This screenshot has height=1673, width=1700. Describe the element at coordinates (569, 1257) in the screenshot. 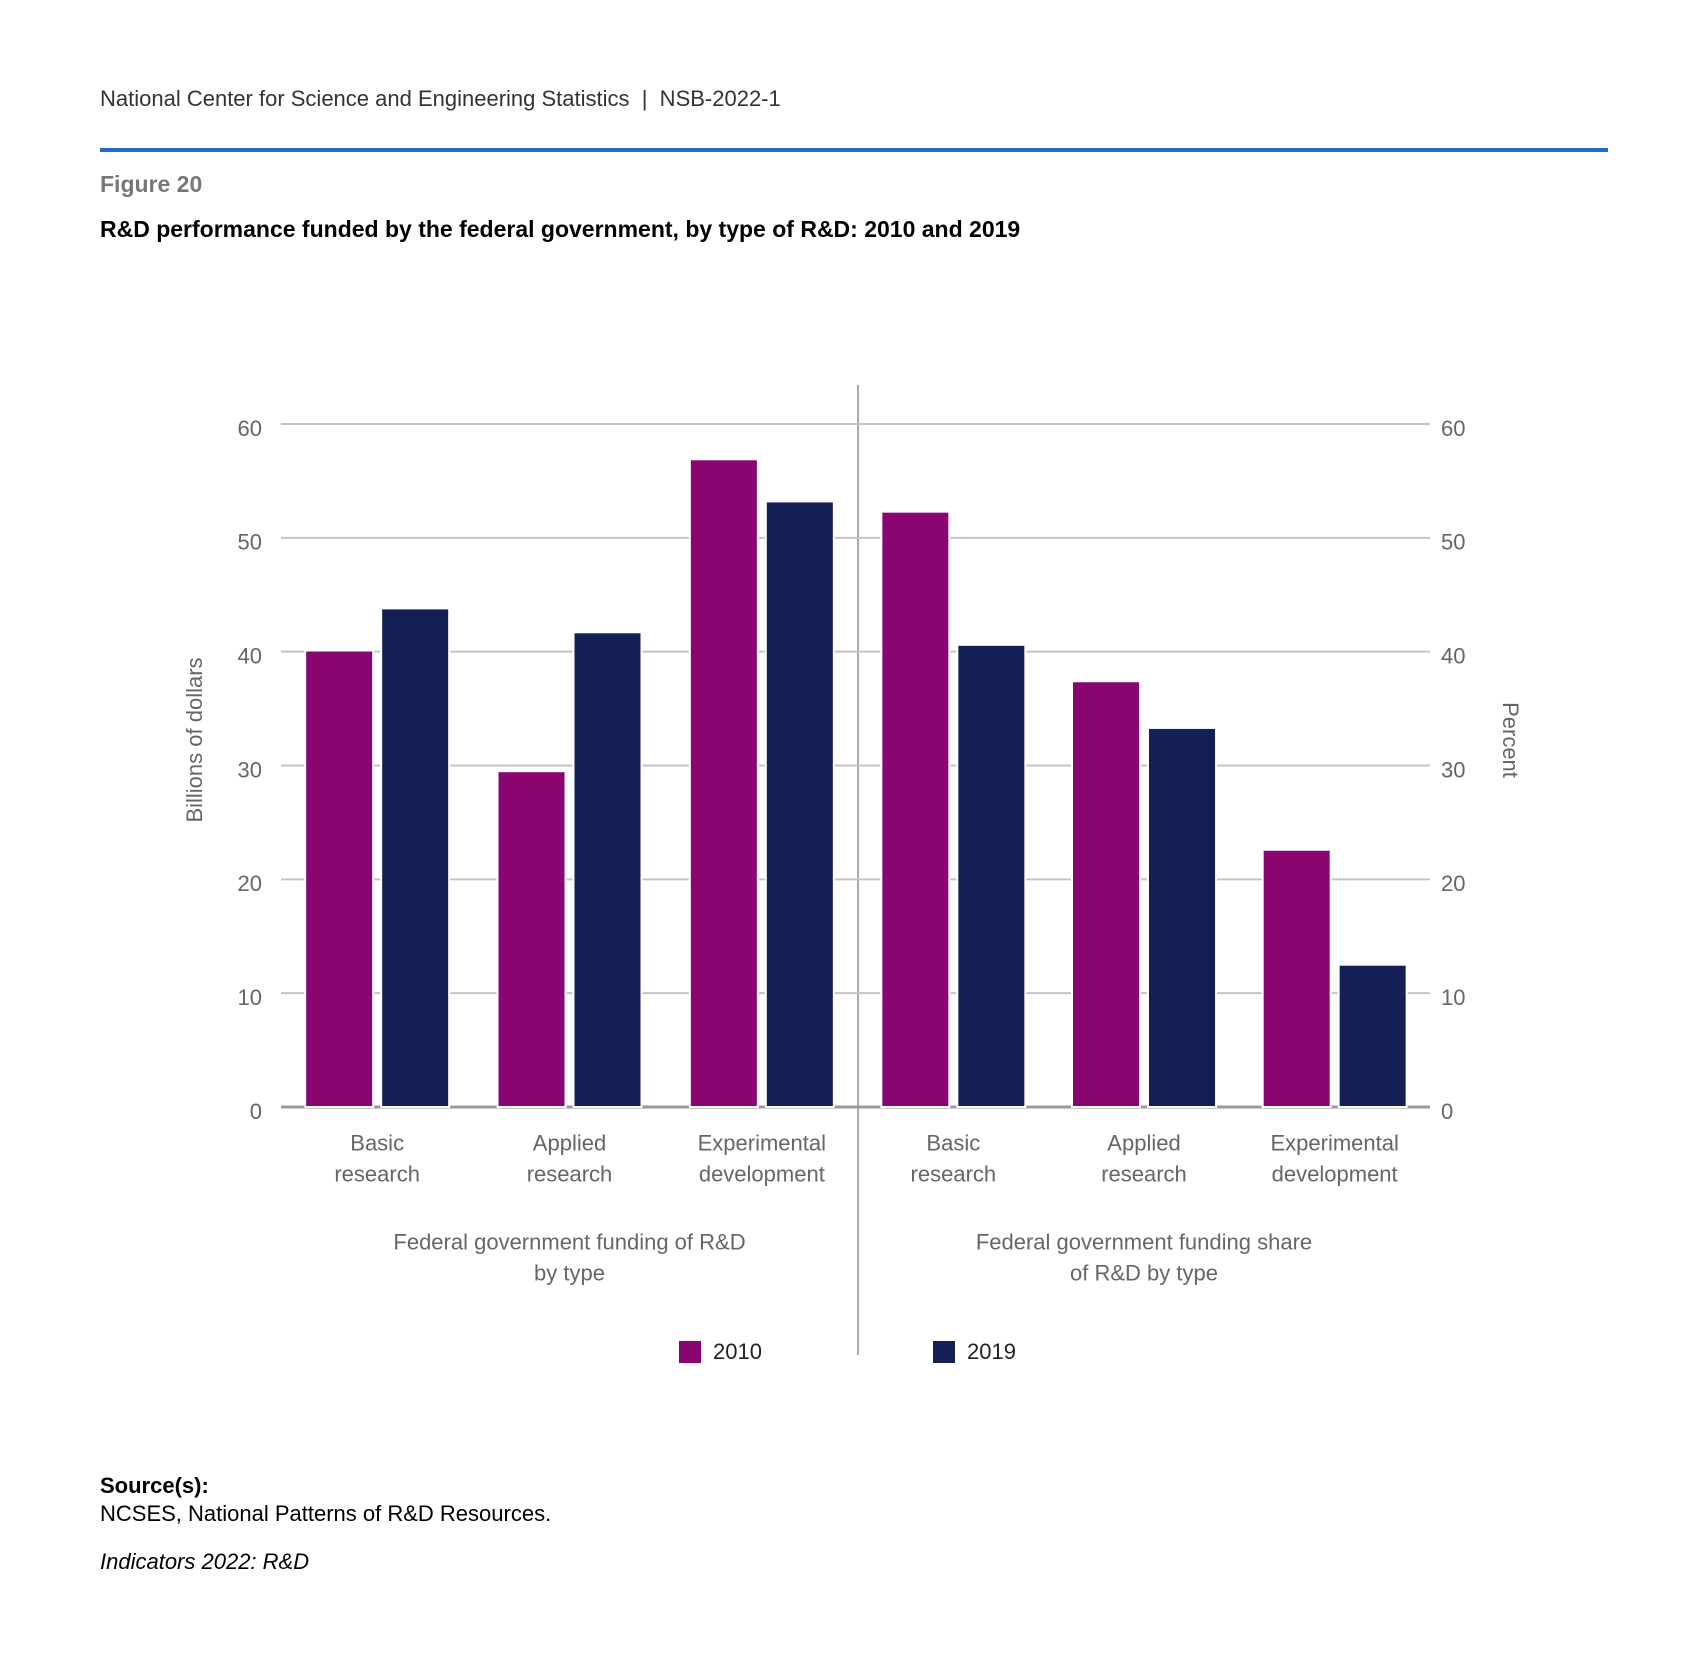

I see `x-axis-label: Federal government funding of R&D by type` at that location.